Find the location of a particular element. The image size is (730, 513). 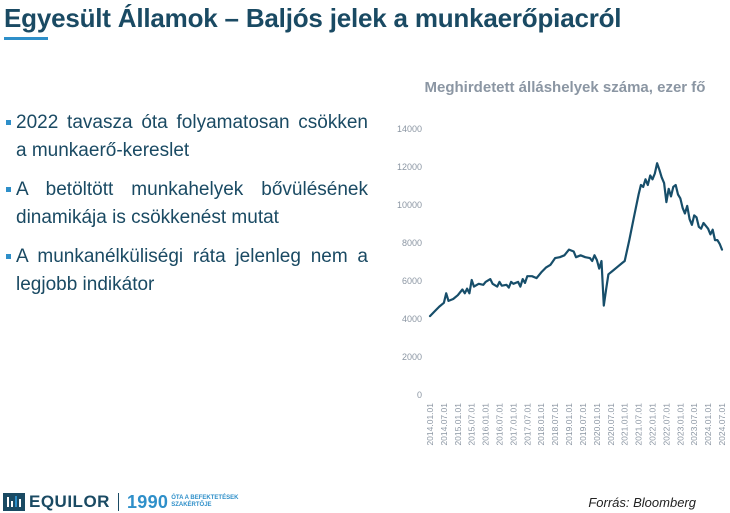

y-tick-label: 12000 is located at coordinates (409, 167).